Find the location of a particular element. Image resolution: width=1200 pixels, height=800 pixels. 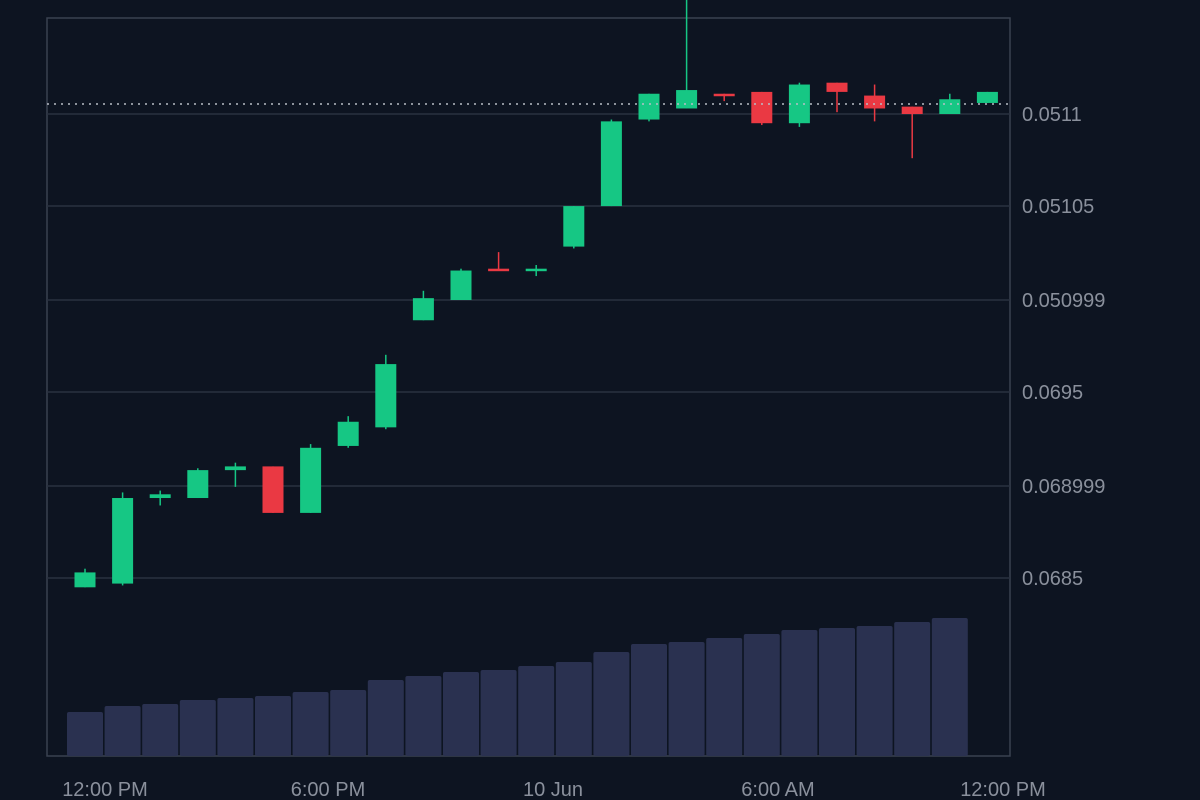

y-tick-label: 0.05105 is located at coordinates (1058, 207).